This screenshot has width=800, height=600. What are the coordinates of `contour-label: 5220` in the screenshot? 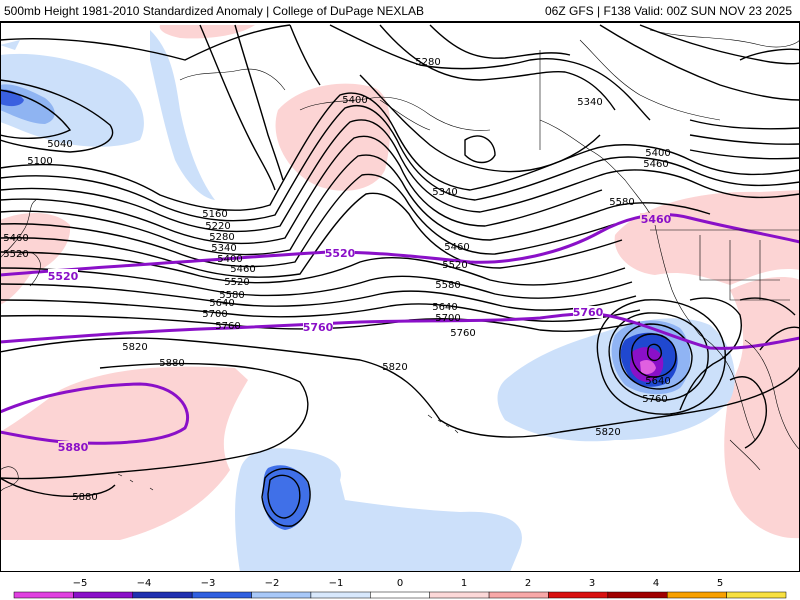 It's located at (217, 226).